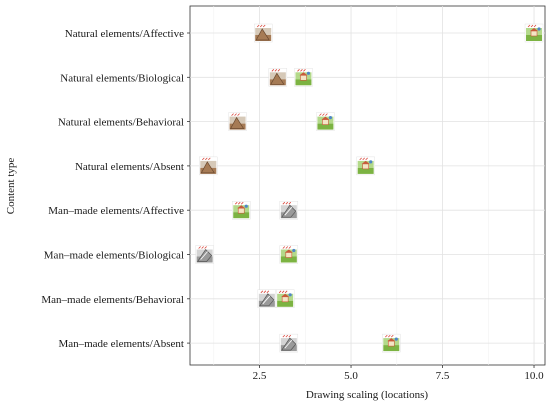 This screenshot has width=550, height=406. Describe the element at coordinates (443, 376) in the screenshot. I see `x-tick-label: 7.5` at that location.